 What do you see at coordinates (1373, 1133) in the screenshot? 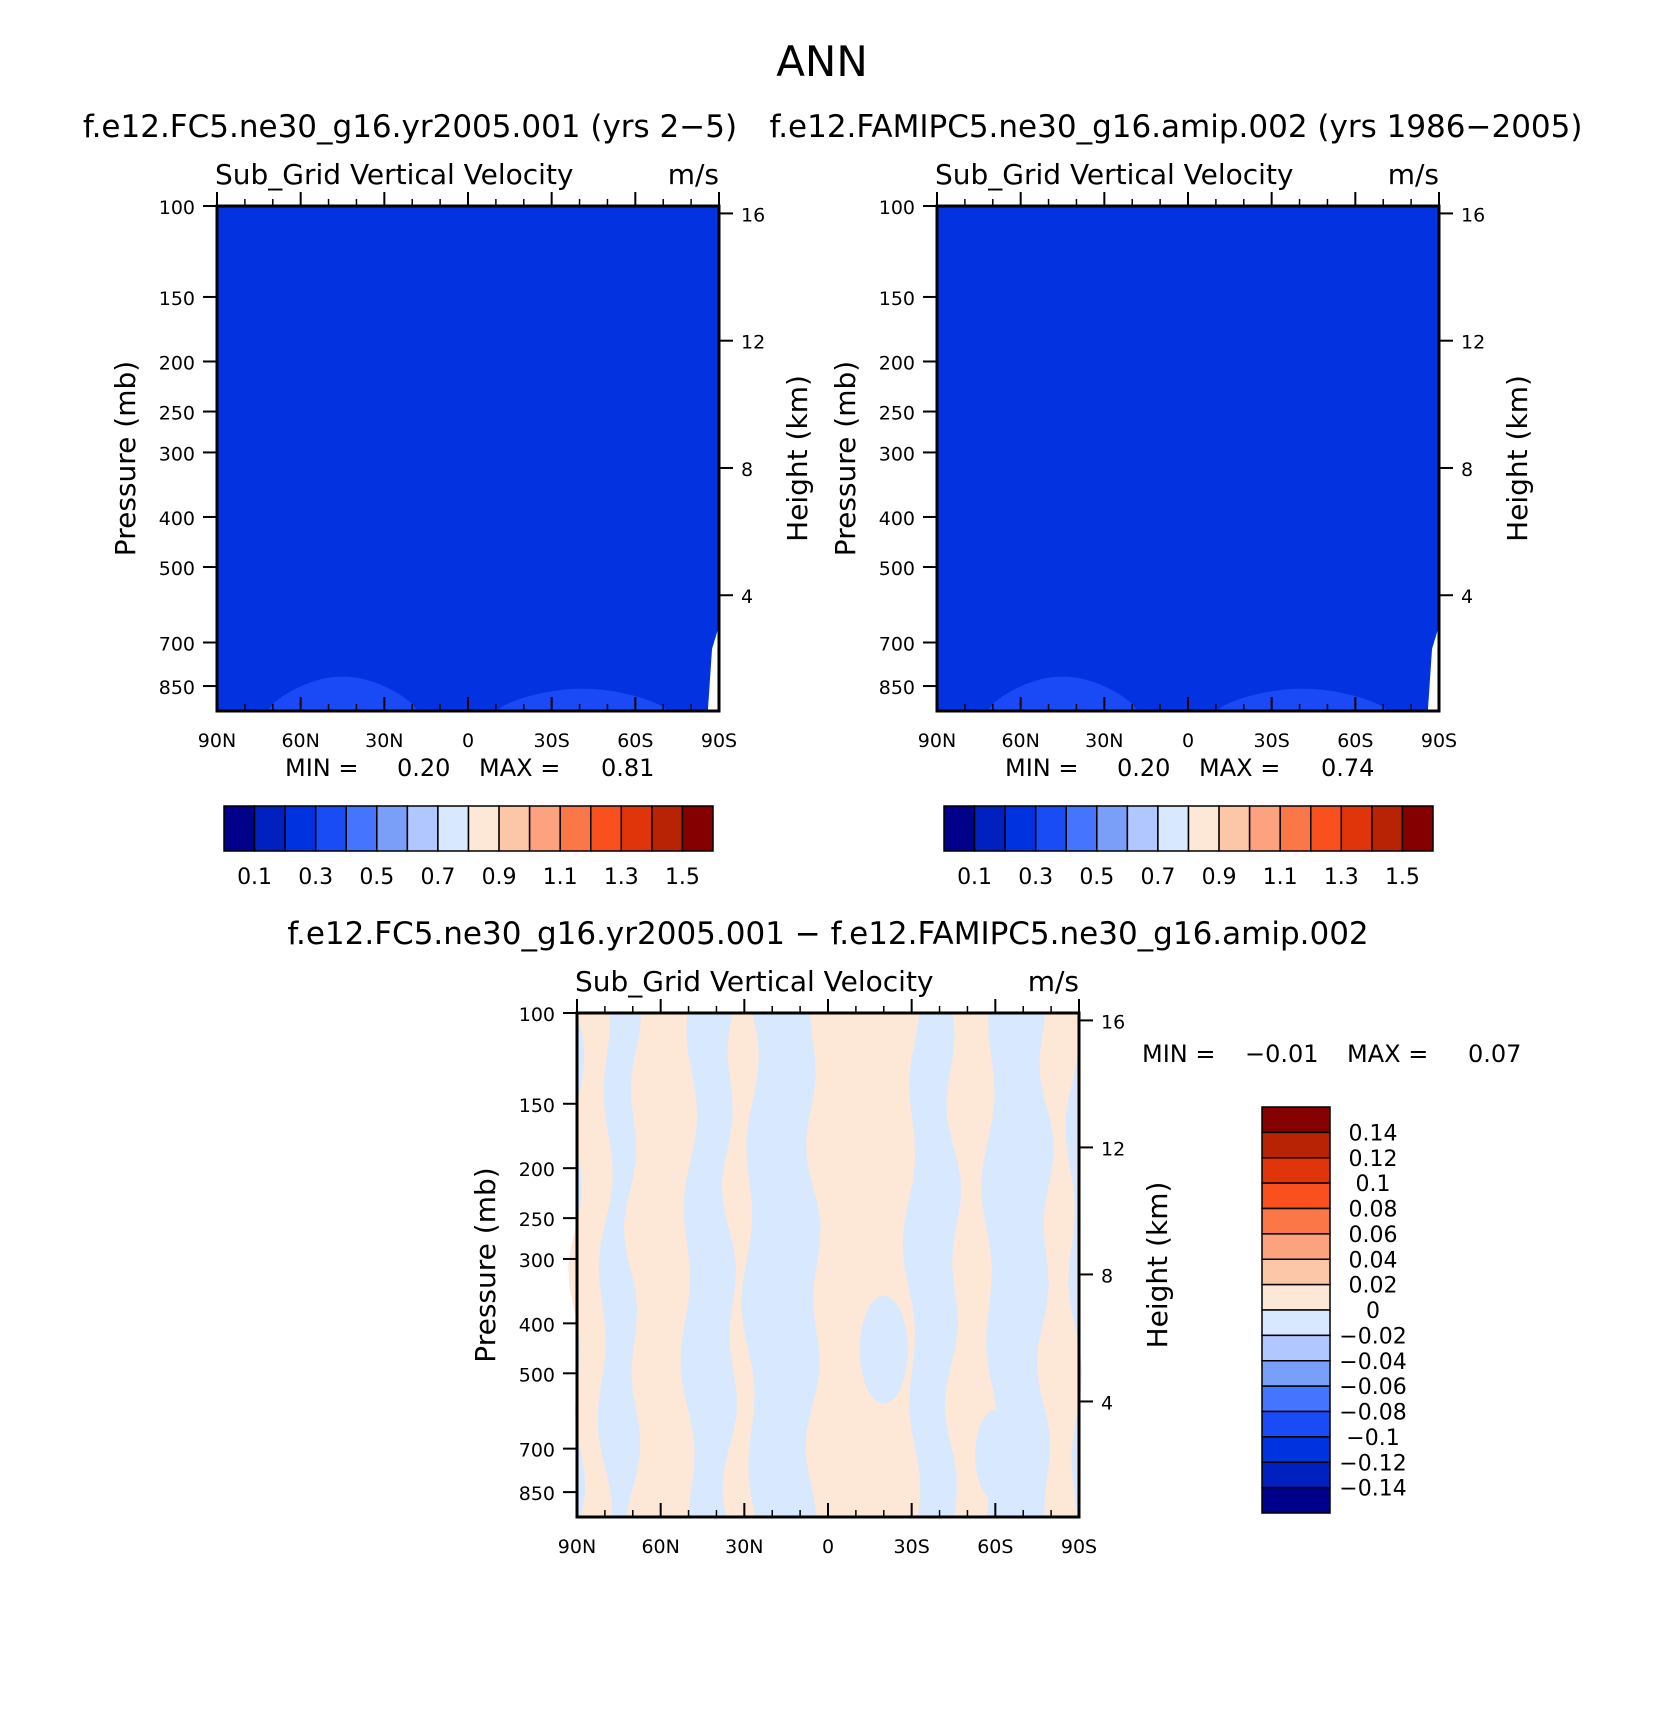
I see `colorbar-label: 0.14` at bounding box center [1373, 1133].